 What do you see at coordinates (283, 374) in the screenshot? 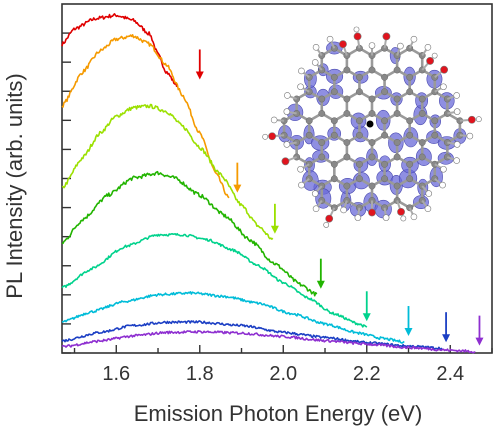
I see `x-tick-label: 2.0` at bounding box center [283, 374].